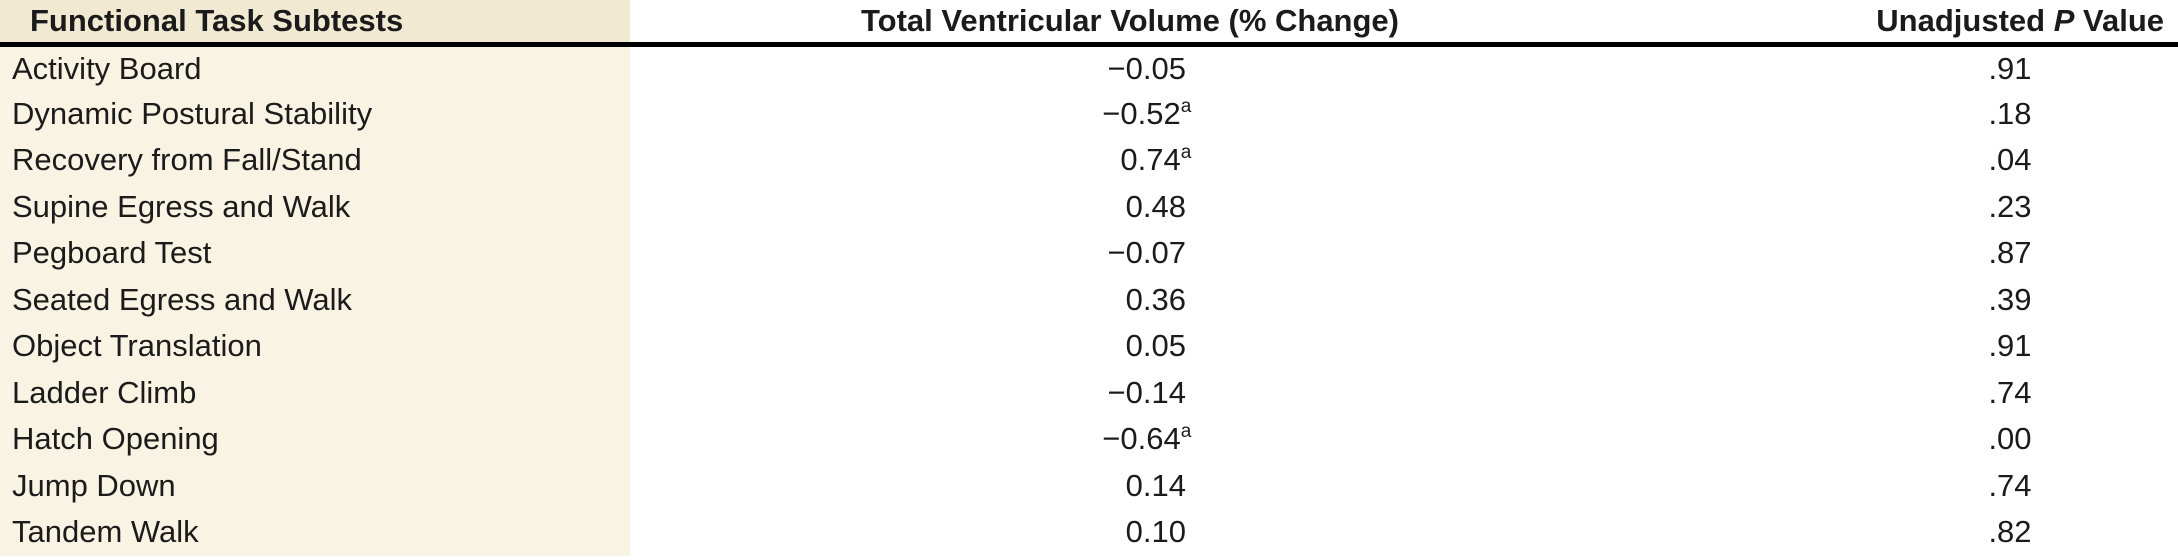 This screenshot has height=560, width=2178. Describe the element at coordinates (1141, 113) in the screenshot. I see `volume-change-value: −0.52` at that location.